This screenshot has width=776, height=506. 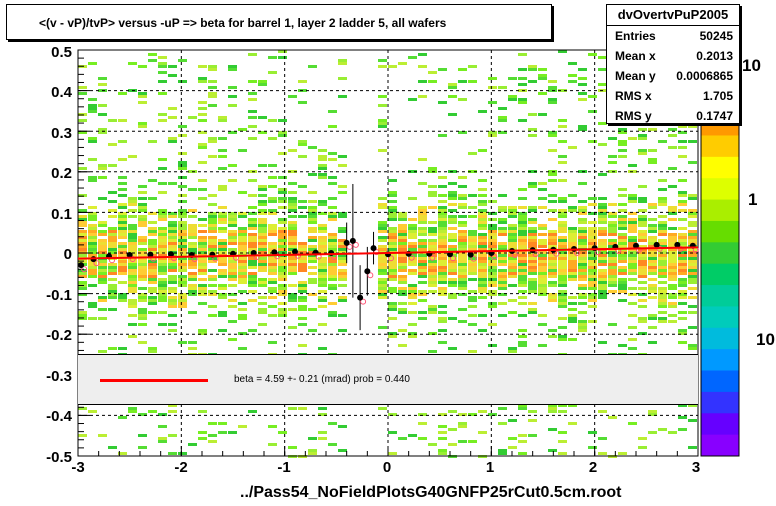 What do you see at coordinates (714, 116) in the screenshot?
I see `stats-value: 0.1747` at bounding box center [714, 116].